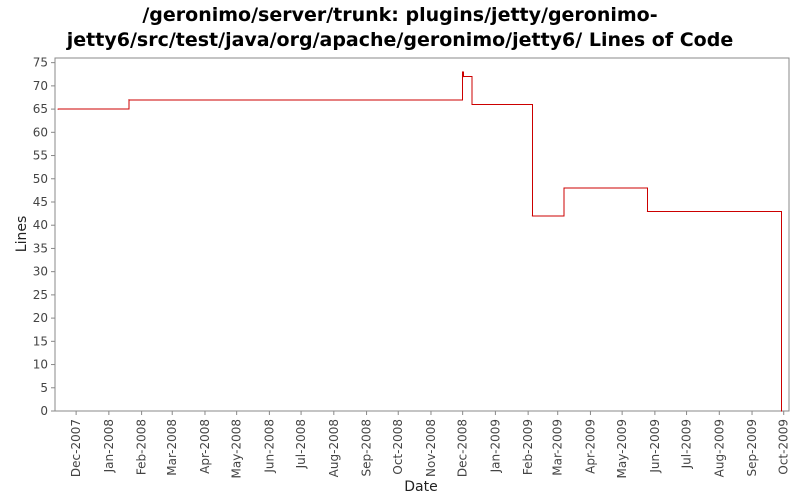 This screenshot has height=500, width=800. What do you see at coordinates (334, 448) in the screenshot?
I see `x-tick-label: Aug-2008` at bounding box center [334, 448].